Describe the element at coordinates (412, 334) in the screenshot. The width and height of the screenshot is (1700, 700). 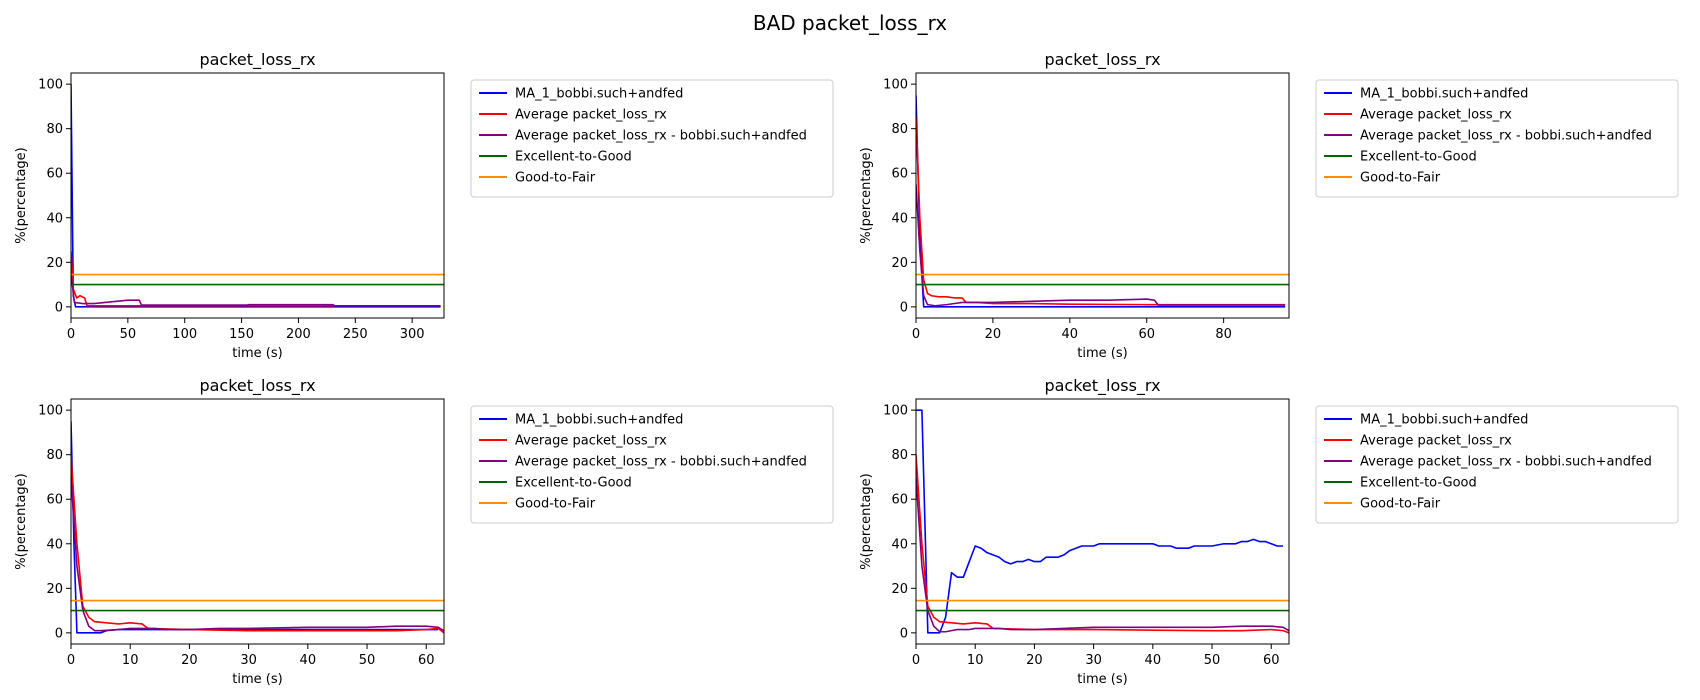
I see `x-tick-label: 300` at that location.